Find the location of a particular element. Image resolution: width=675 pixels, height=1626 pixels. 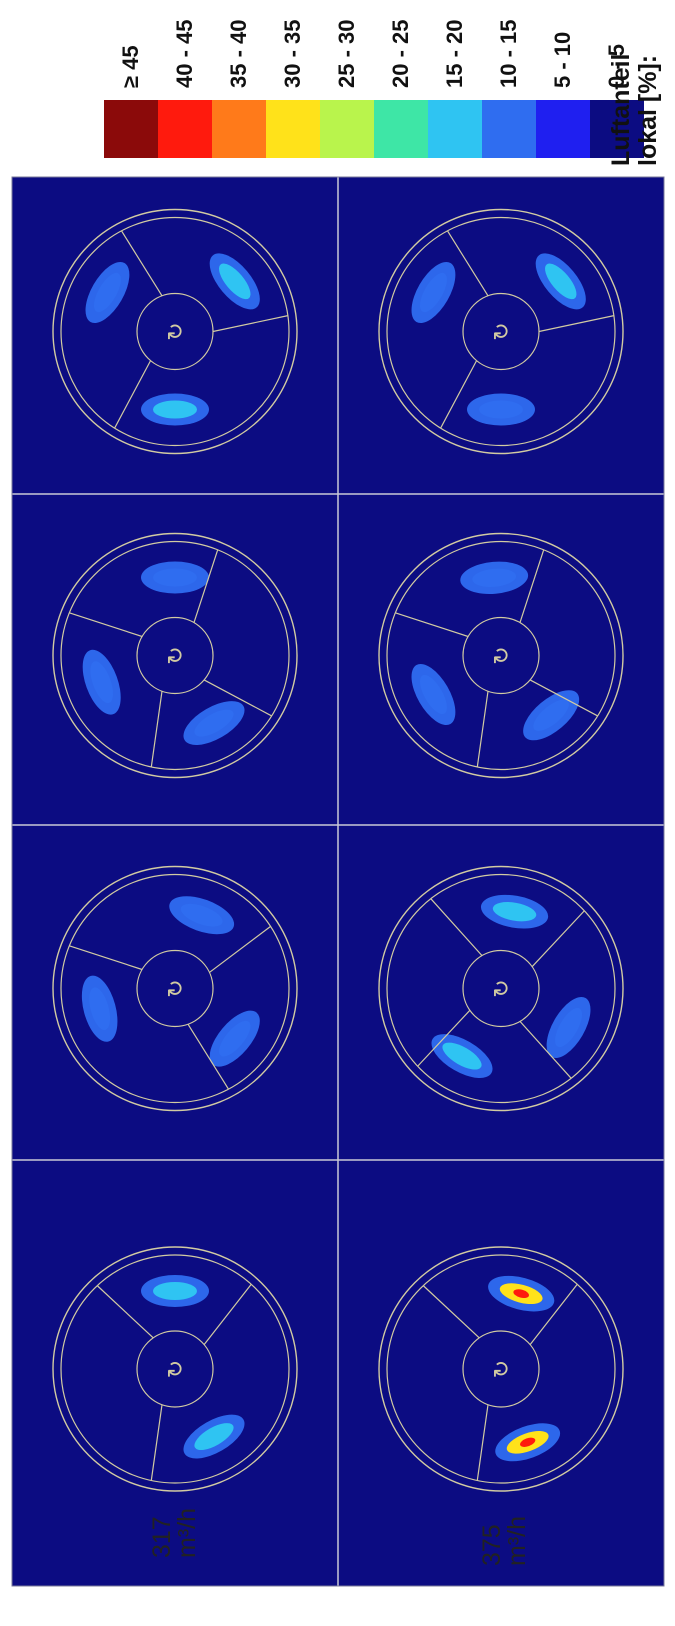

air-zone-core is located at coordinates (528, 1442).